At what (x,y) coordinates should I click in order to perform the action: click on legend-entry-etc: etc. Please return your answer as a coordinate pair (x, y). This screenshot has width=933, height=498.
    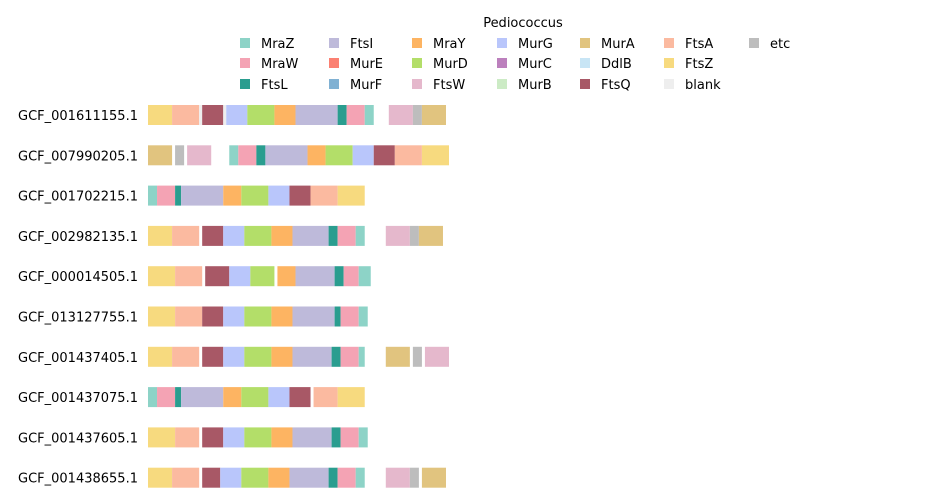
    Looking at the image, I should click on (769, 44).